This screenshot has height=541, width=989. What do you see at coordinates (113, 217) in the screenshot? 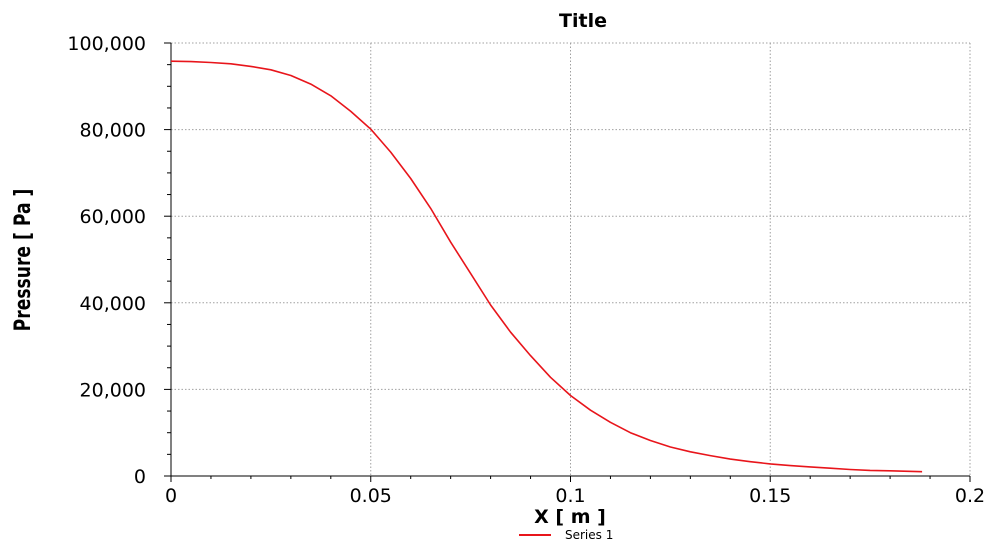
I see `y-tick-label: 60,000` at bounding box center [113, 217].